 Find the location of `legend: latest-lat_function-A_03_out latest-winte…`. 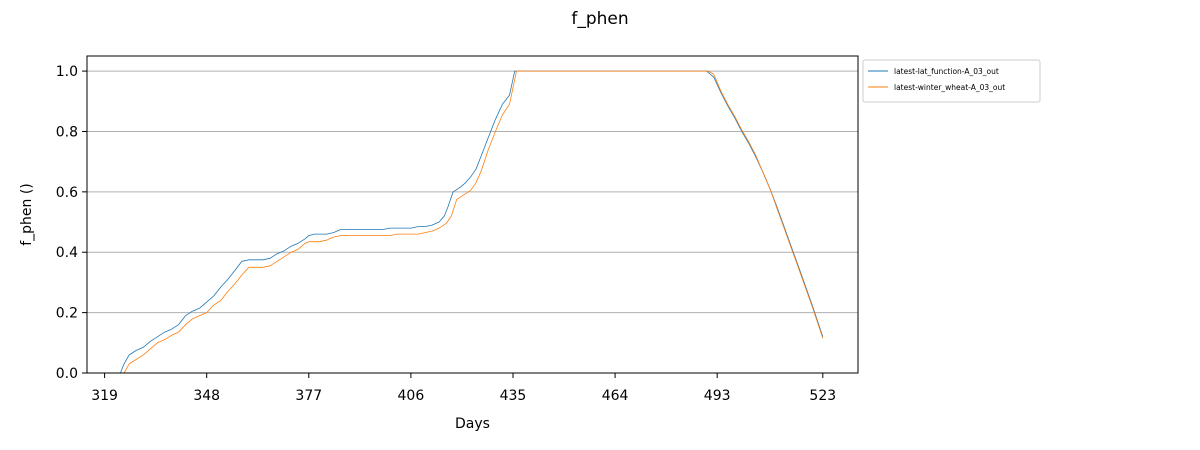

legend: latest-lat_function-A_03_out latest-winte… is located at coordinates (951, 81).